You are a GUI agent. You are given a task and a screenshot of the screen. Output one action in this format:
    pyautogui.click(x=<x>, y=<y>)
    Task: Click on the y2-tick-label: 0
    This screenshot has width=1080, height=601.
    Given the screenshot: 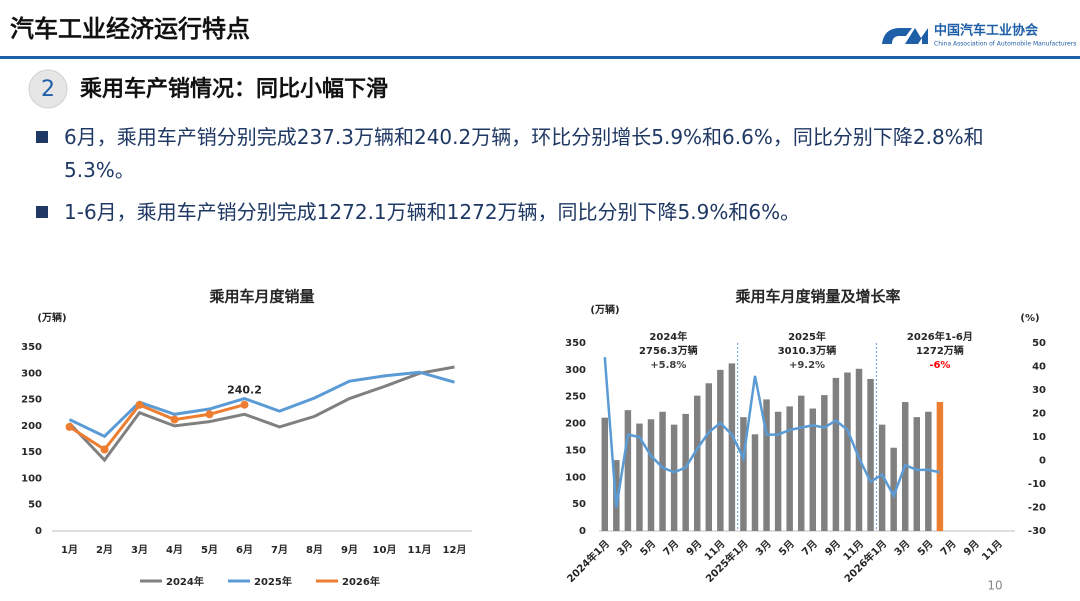 What is the action you would take?
    pyautogui.click(x=1042, y=461)
    